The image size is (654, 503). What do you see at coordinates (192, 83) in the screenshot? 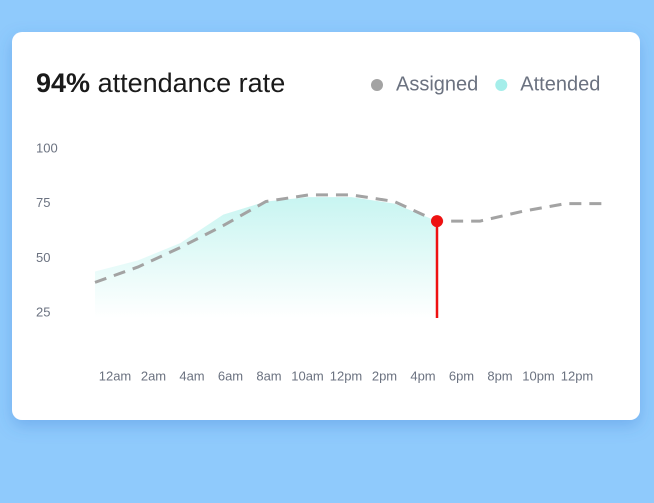
I see `title-text: attendance rate` at bounding box center [192, 83].